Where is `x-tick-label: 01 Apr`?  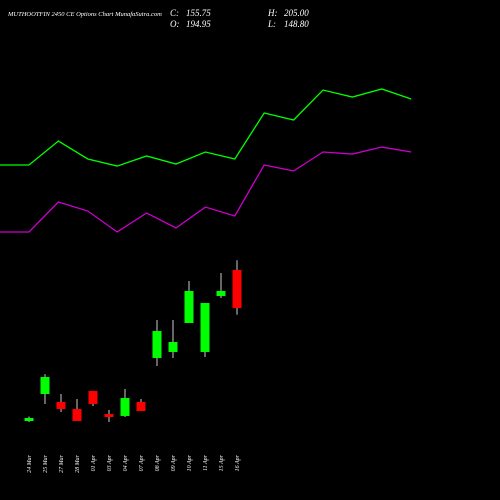
x-tick-label: 01 Apr is located at coordinates (94, 462).